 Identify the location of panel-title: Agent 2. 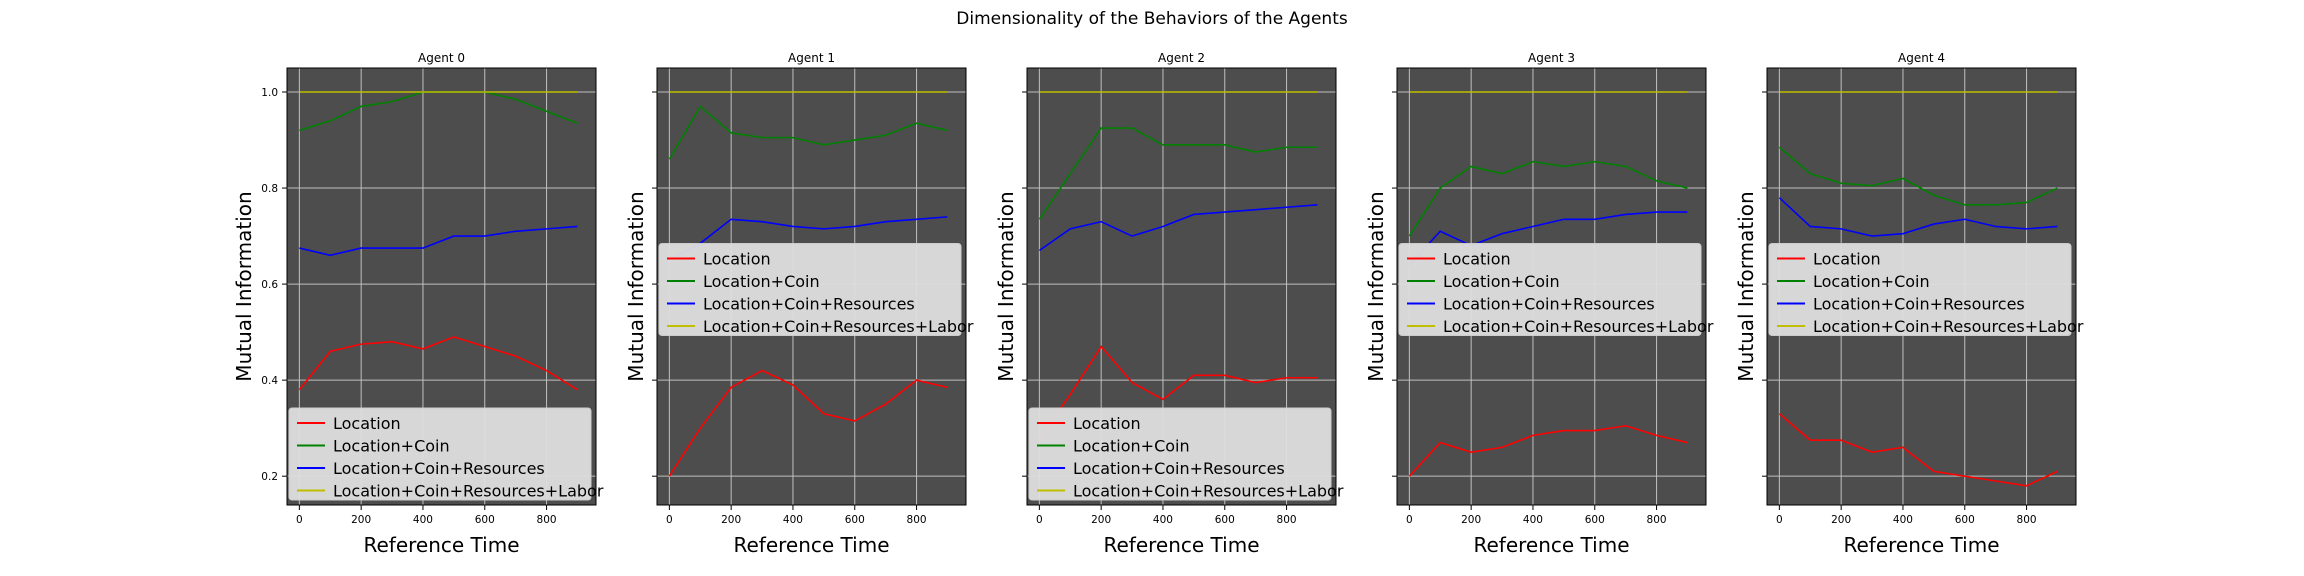
(1181, 58).